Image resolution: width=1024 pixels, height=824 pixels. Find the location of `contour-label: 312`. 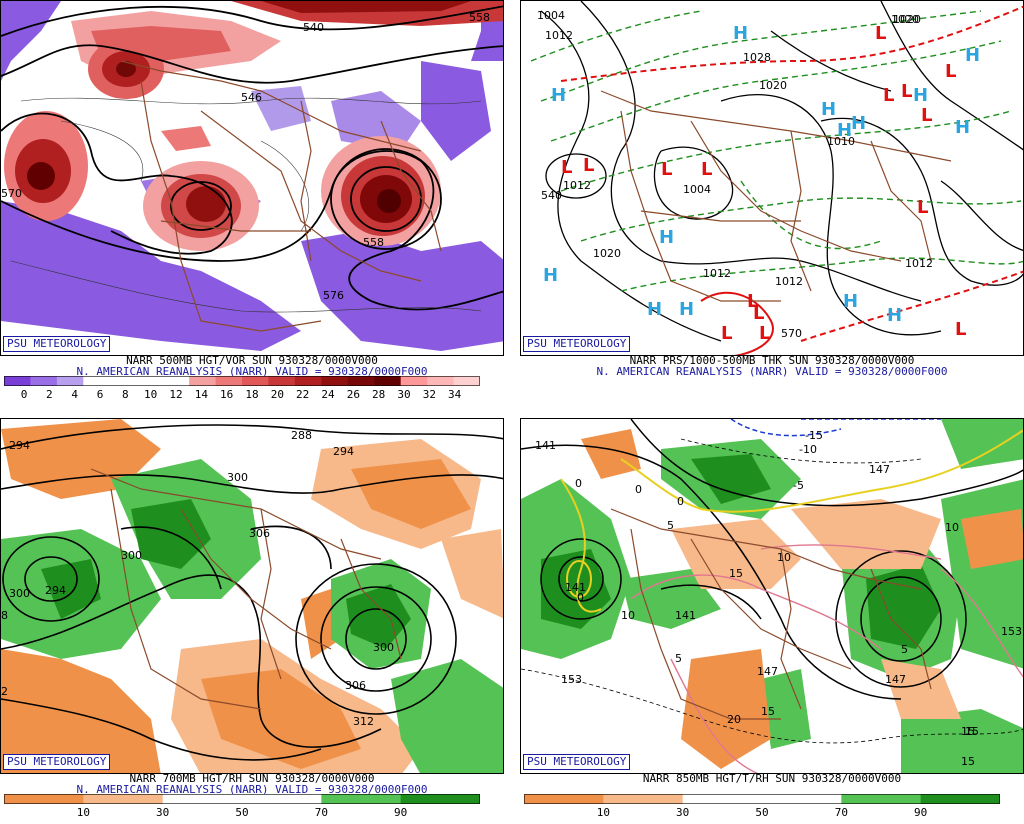

contour-label: 312 is located at coordinates (363, 721).